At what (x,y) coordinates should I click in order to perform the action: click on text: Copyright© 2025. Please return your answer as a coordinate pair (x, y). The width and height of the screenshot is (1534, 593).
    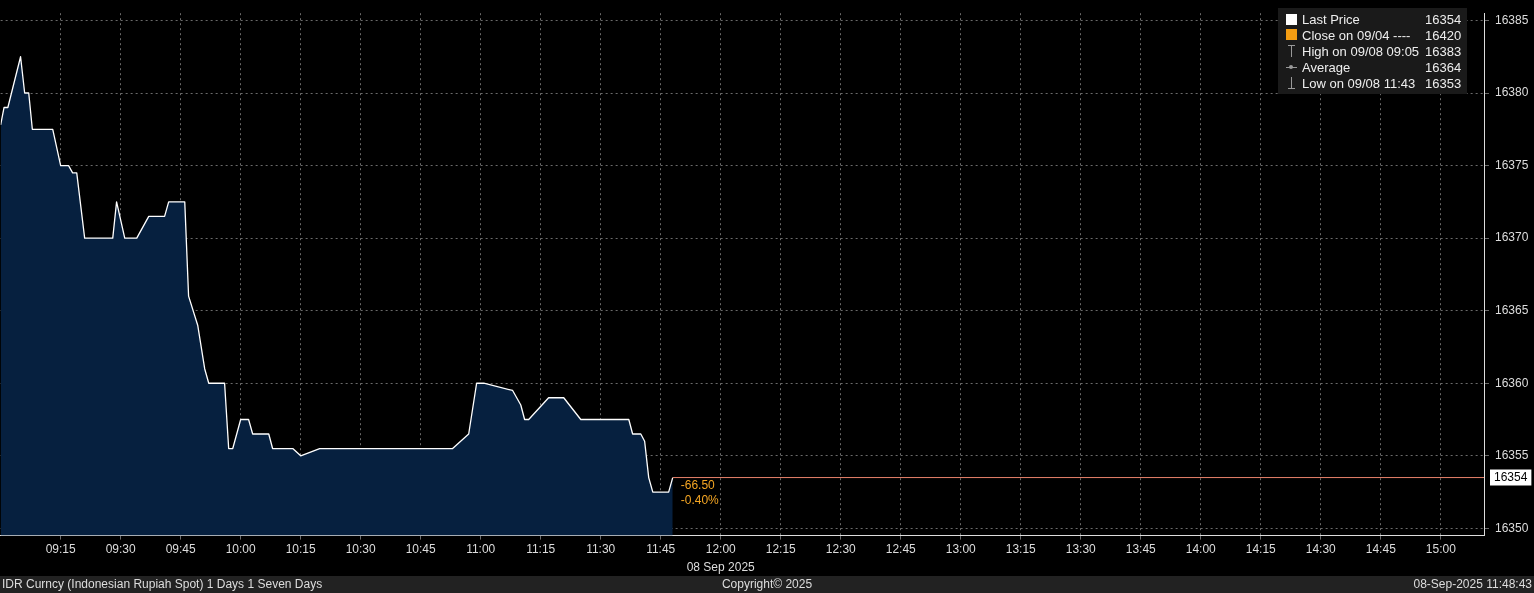
    Looking at the image, I should click on (767, 584).